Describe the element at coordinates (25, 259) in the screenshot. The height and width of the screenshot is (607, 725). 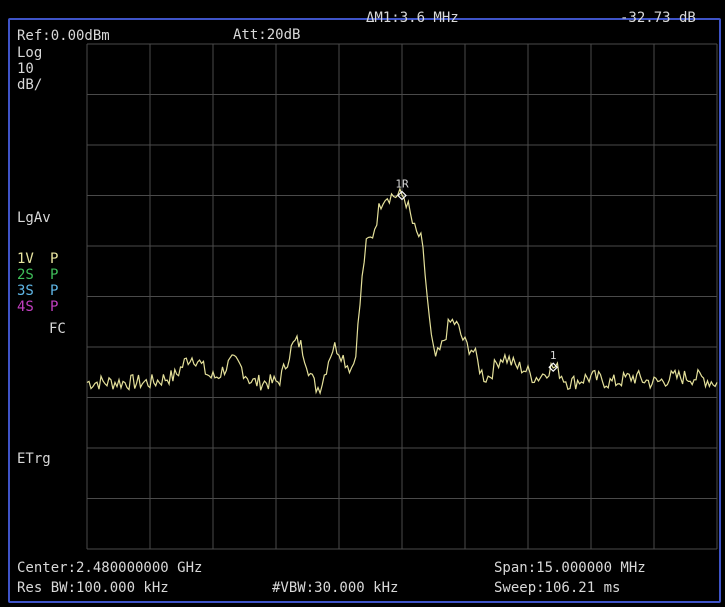
I see `trace-1-label: 1V` at that location.